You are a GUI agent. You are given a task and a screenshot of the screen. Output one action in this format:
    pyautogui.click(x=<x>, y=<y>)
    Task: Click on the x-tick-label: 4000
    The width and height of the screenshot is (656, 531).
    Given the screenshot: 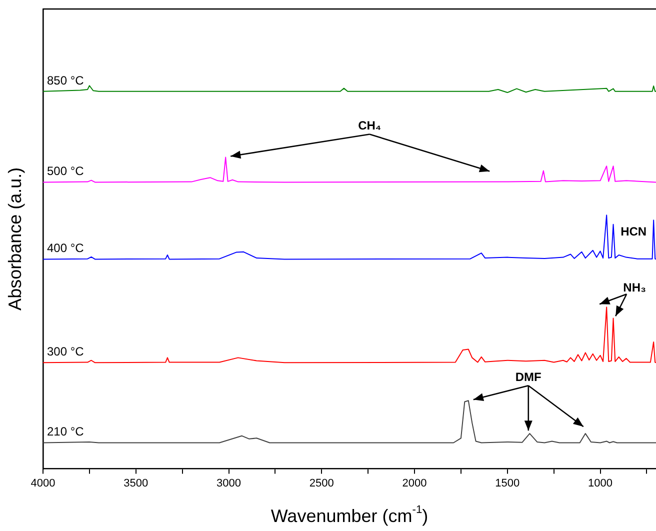 What is the action you would take?
    pyautogui.click(x=43, y=483)
    